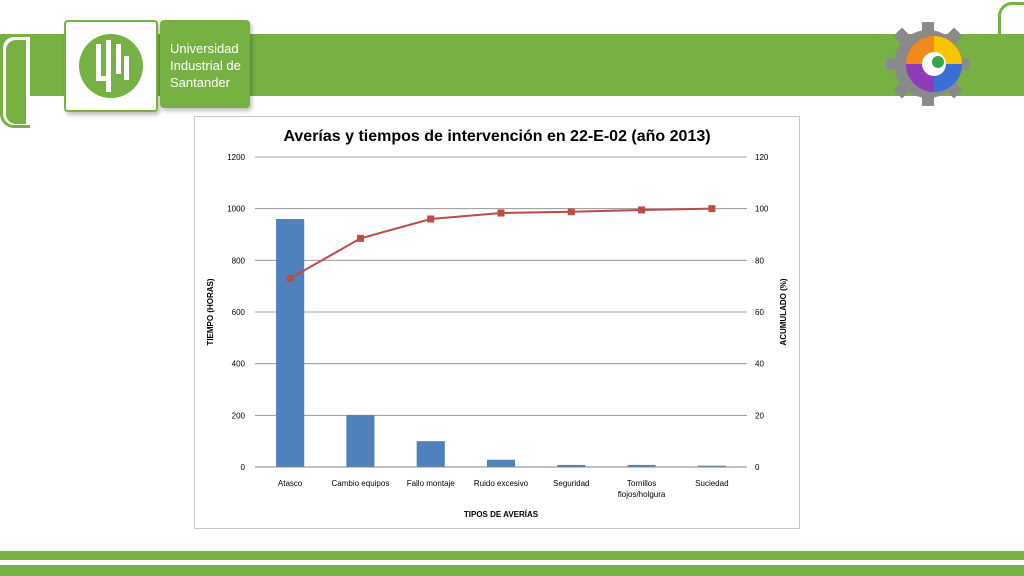 Image resolution: width=1024 pixels, height=576 pixels. Describe the element at coordinates (762, 209) in the screenshot. I see `y2-tick-label: 100` at that location.